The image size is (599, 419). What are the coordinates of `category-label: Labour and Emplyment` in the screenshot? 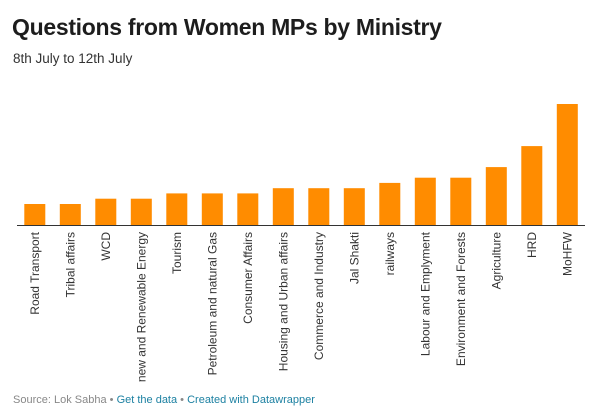 It's located at (425, 293).